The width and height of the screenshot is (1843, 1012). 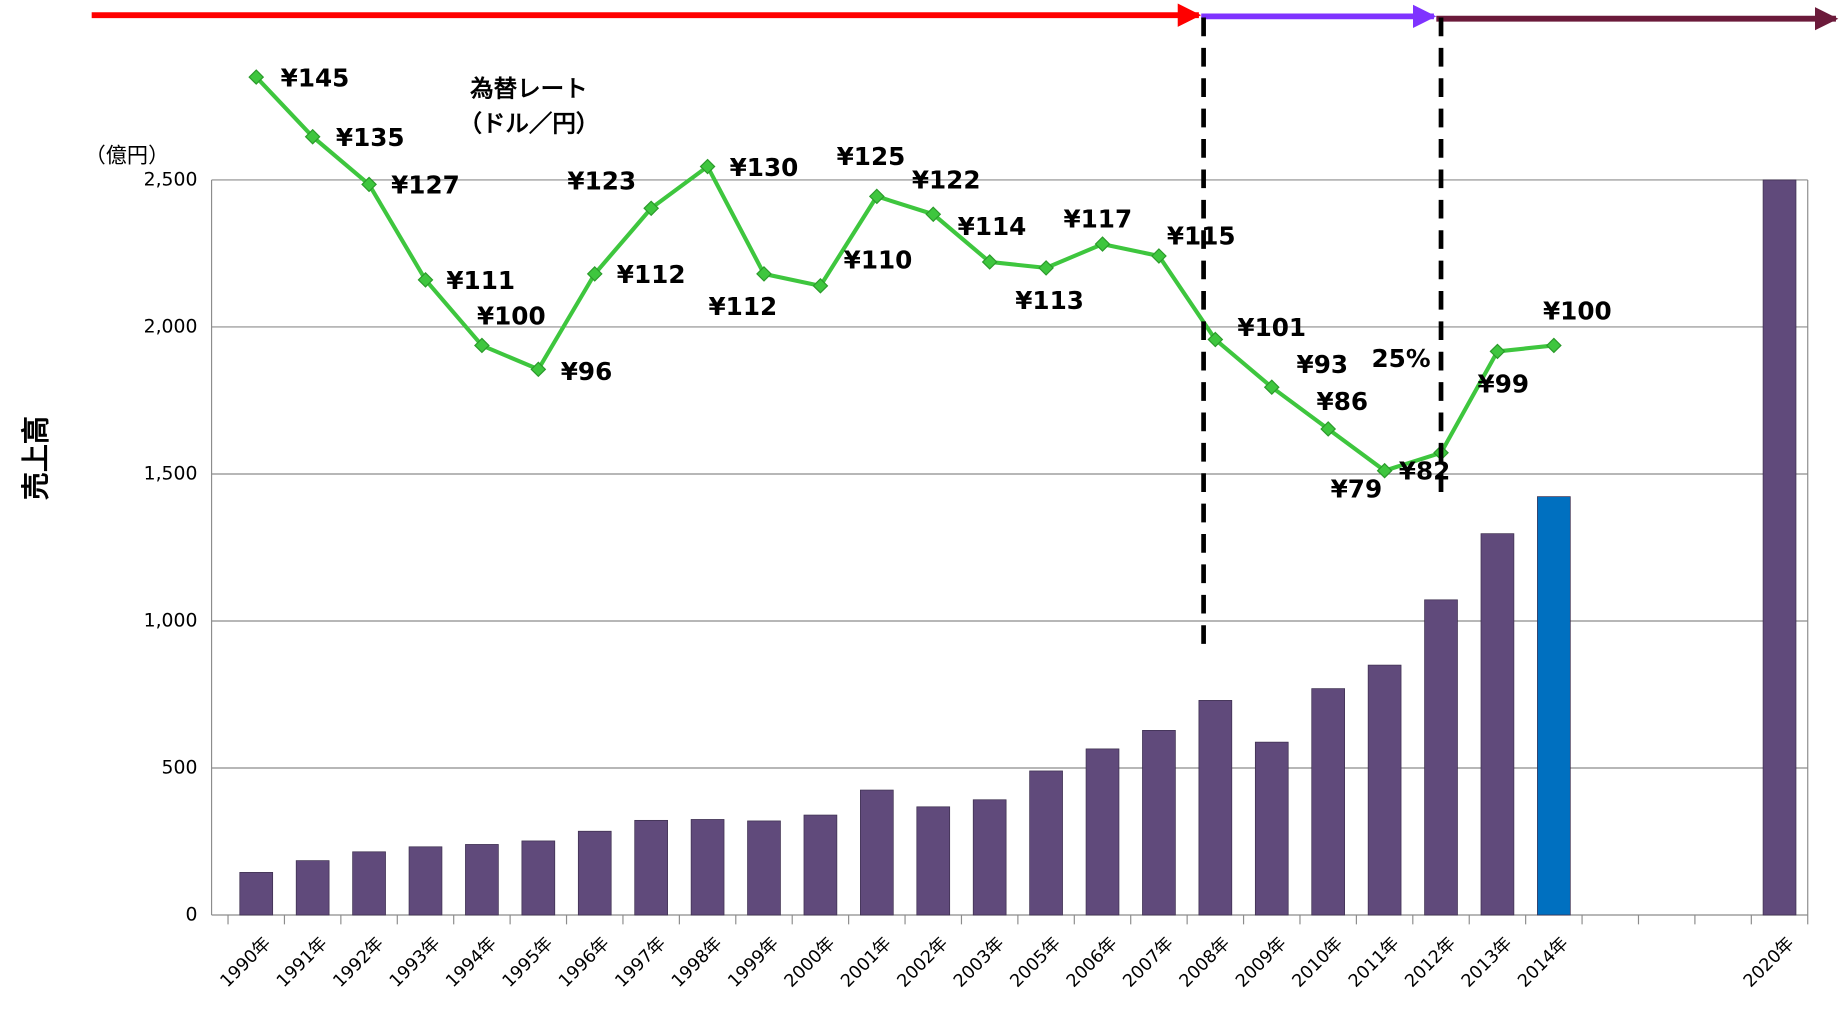 What do you see at coordinates (754, 963) in the screenshot?
I see `x-tick-label: 1999年` at bounding box center [754, 963].